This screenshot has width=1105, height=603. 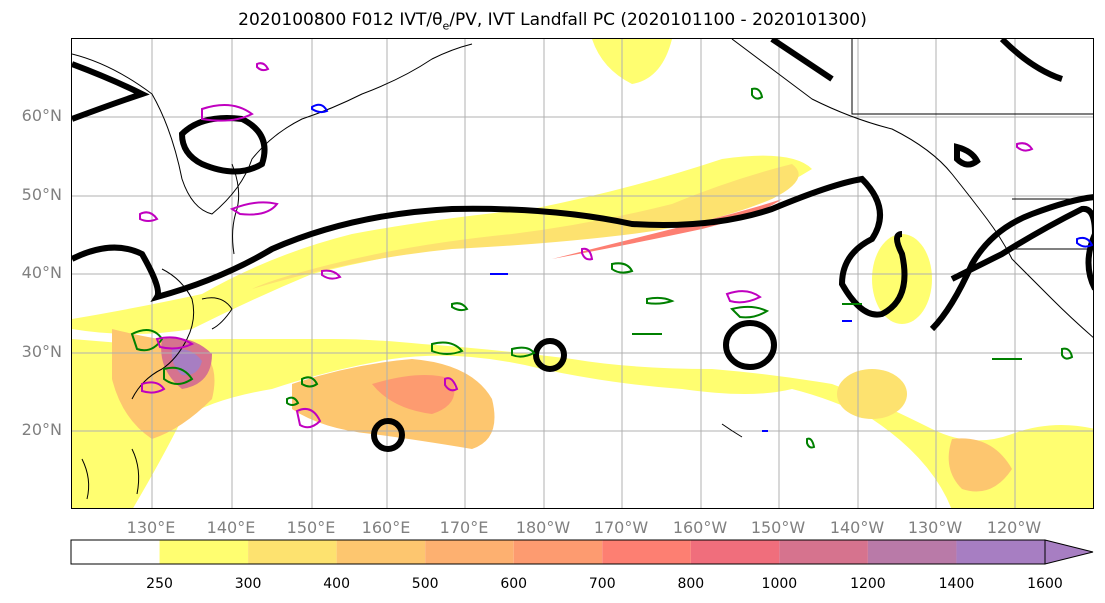 I want to click on lon-label-140e: 140°E, so click(x=231, y=527).